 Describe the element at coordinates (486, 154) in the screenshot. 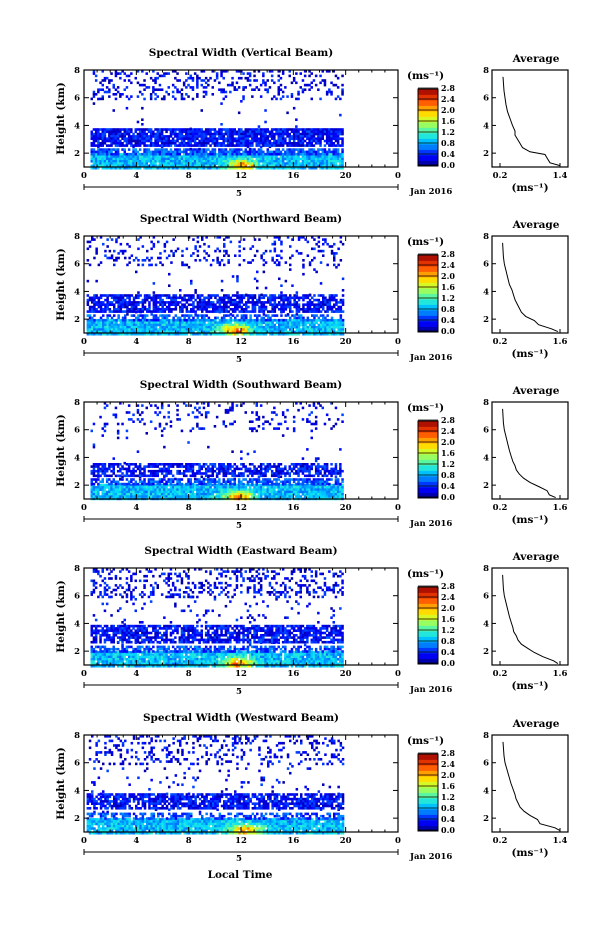

I see `average-y-tick-label: 2` at that location.